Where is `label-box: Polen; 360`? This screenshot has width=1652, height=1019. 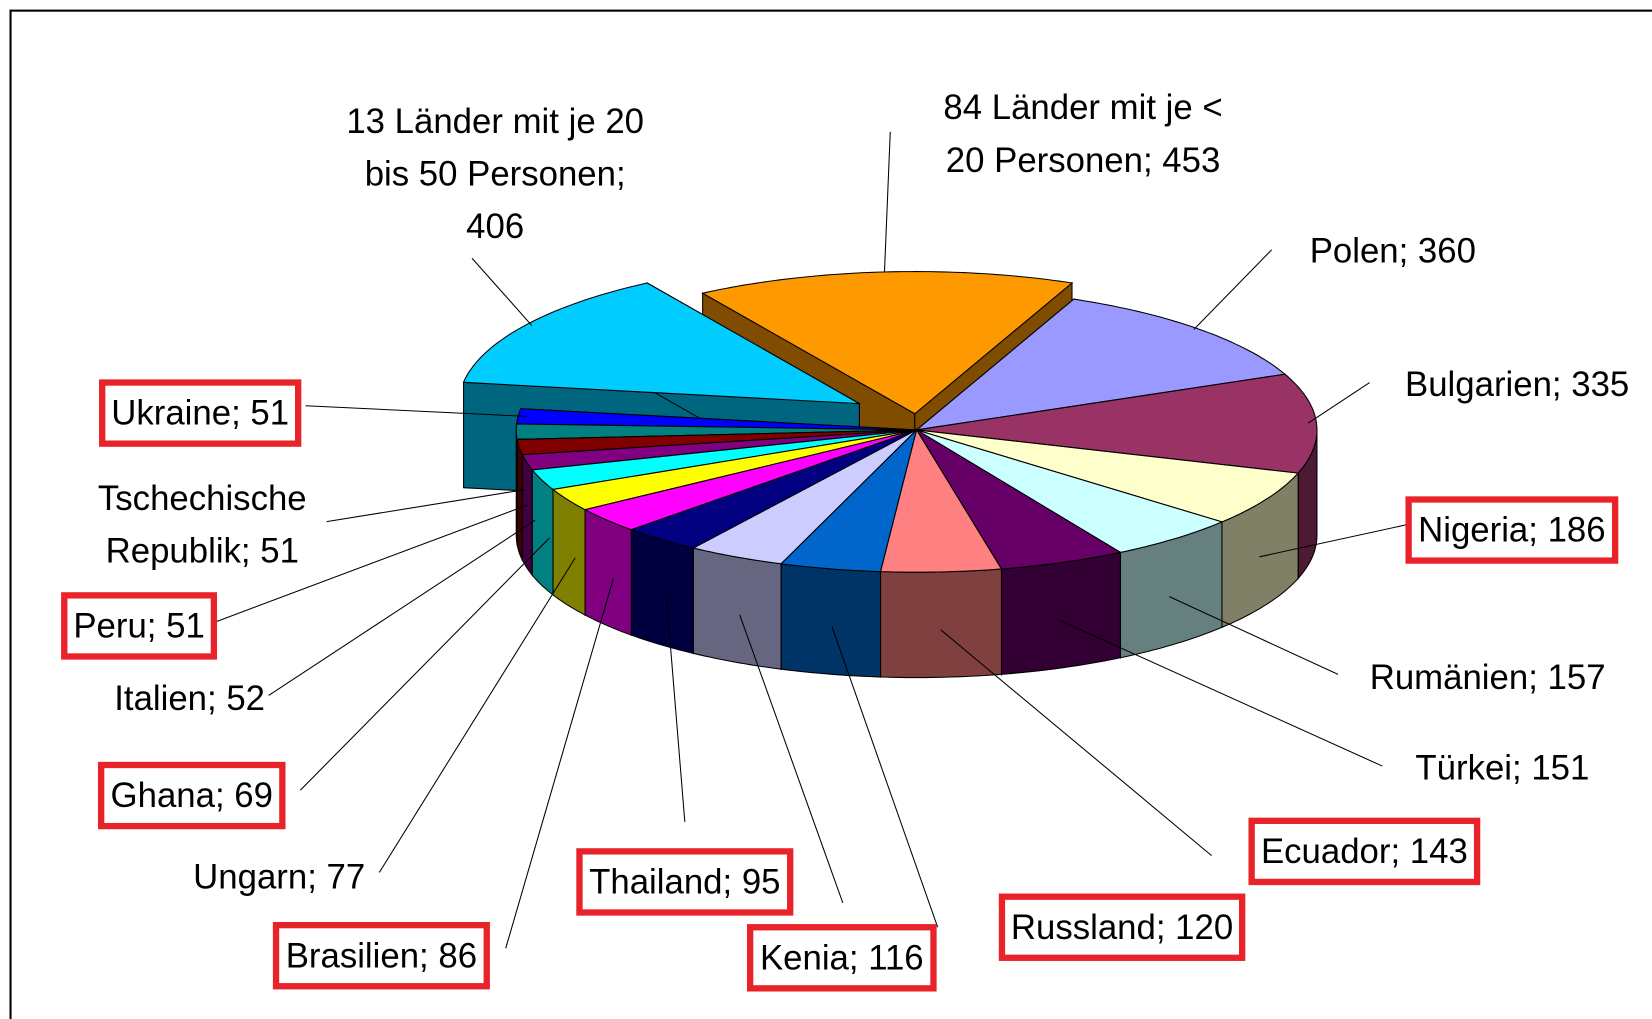
label-box: Polen; 360 is located at coordinates (1393, 251).